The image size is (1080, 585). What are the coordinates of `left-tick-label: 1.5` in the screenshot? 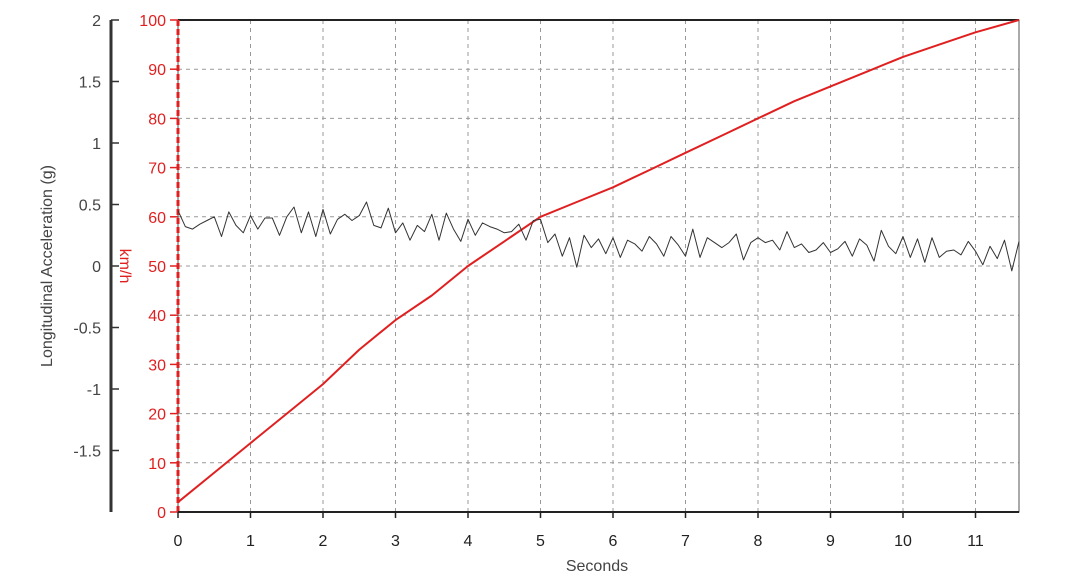 It's located at (90, 83).